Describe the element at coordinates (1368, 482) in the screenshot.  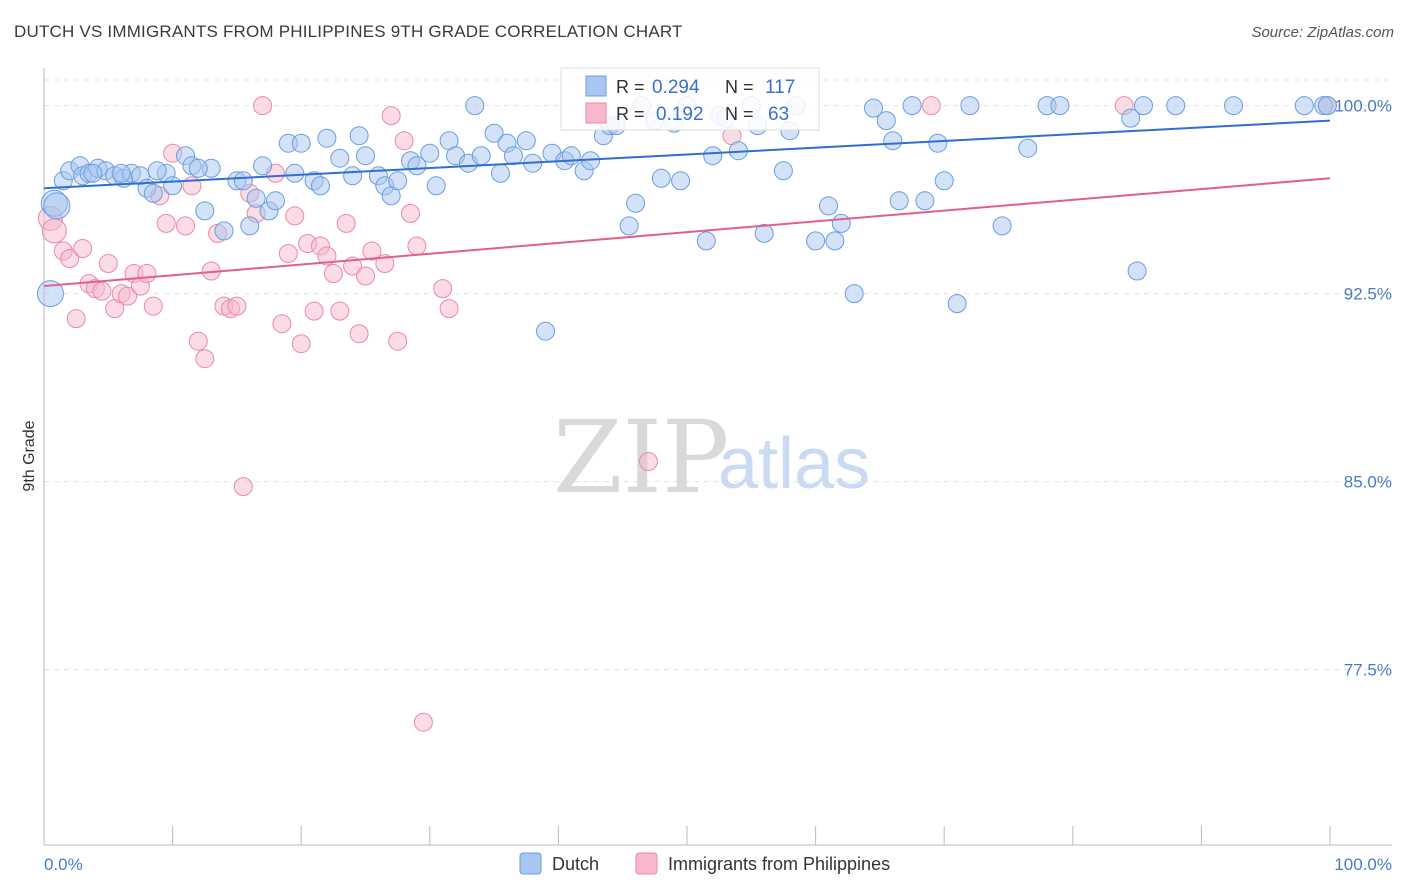
I see `y-tick-label-2: 85.0%` at that location.